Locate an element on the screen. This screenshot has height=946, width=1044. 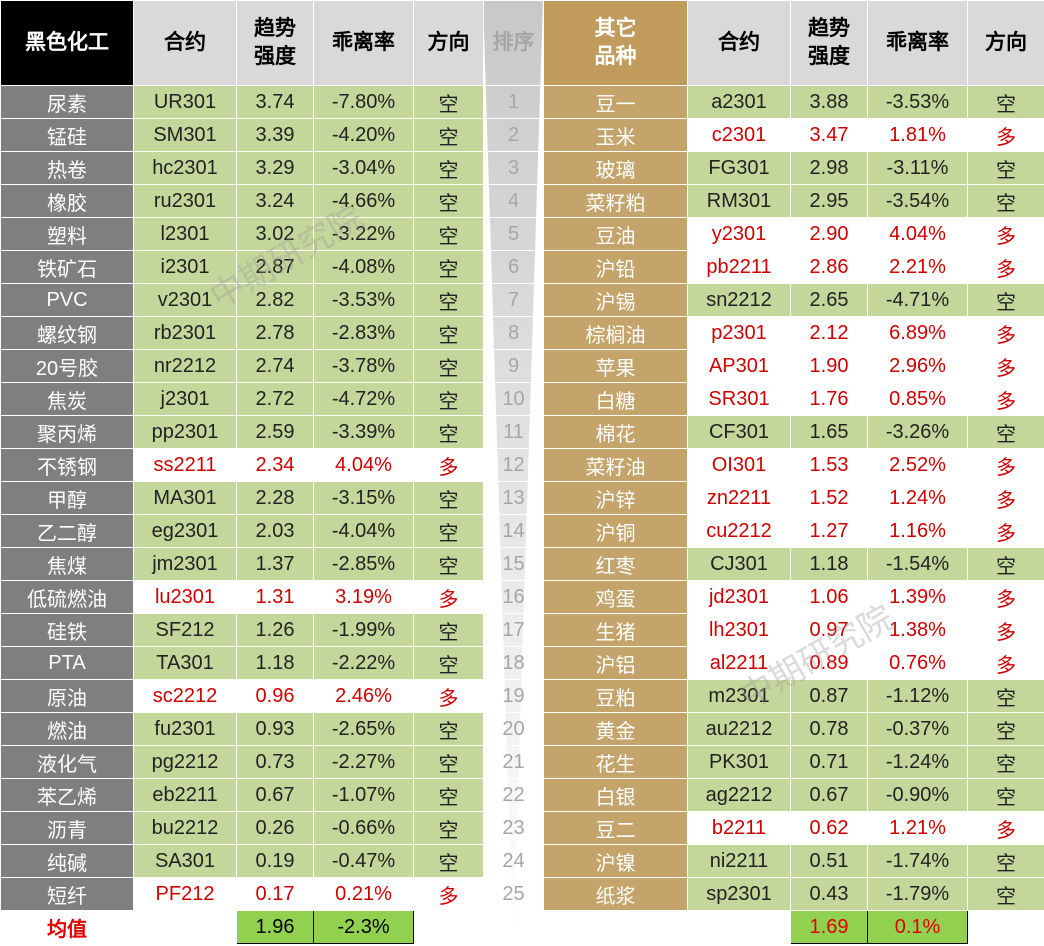
name-cell: 焦炭 is located at coordinates (67, 399).